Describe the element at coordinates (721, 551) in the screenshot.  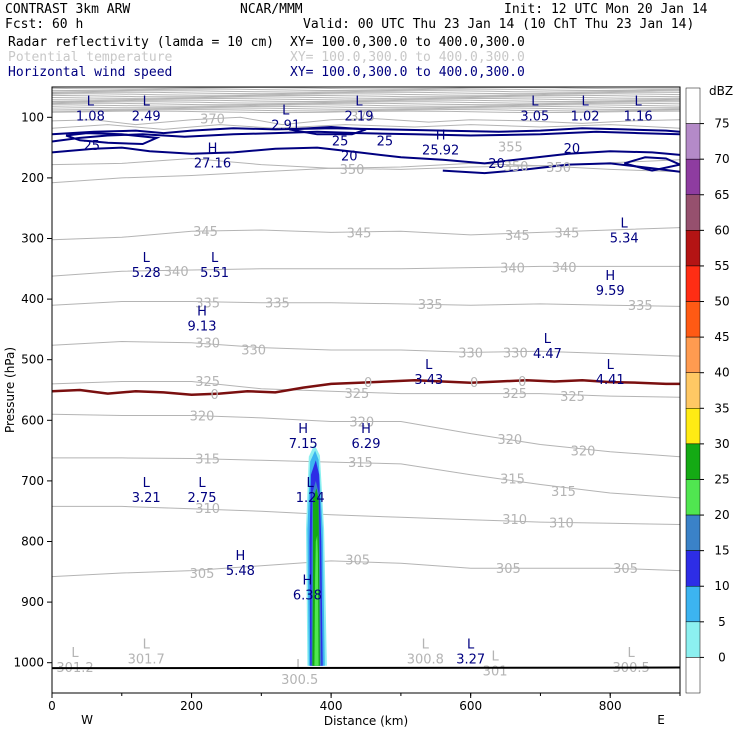
I see `colorbar-label: 15` at that location.